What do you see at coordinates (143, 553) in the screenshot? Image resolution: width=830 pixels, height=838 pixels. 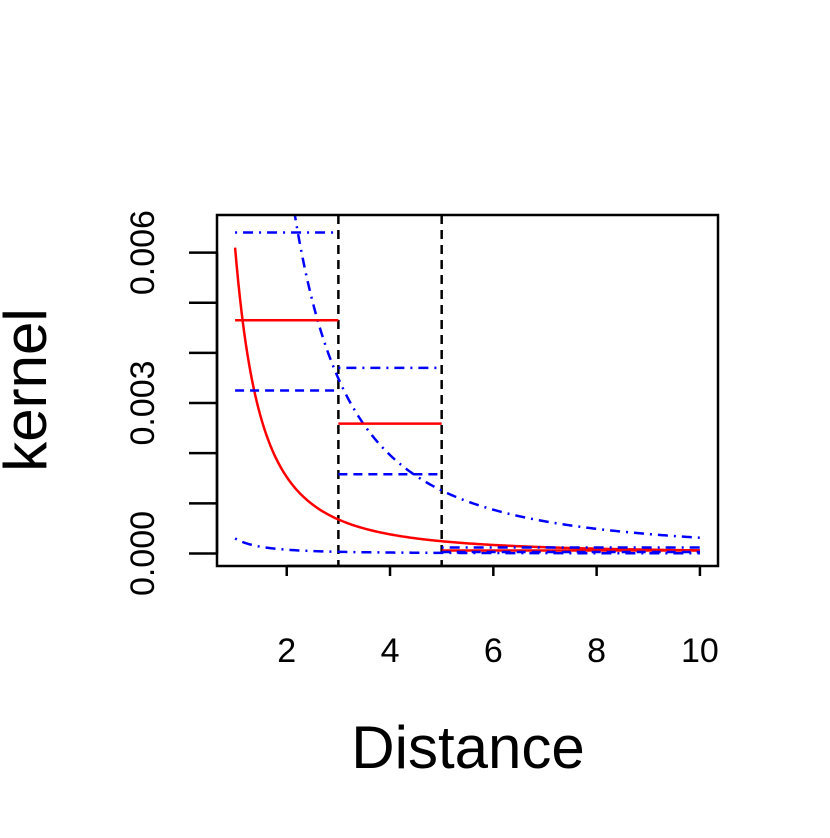 I see `y-tick-label: 0.000` at bounding box center [143, 553].